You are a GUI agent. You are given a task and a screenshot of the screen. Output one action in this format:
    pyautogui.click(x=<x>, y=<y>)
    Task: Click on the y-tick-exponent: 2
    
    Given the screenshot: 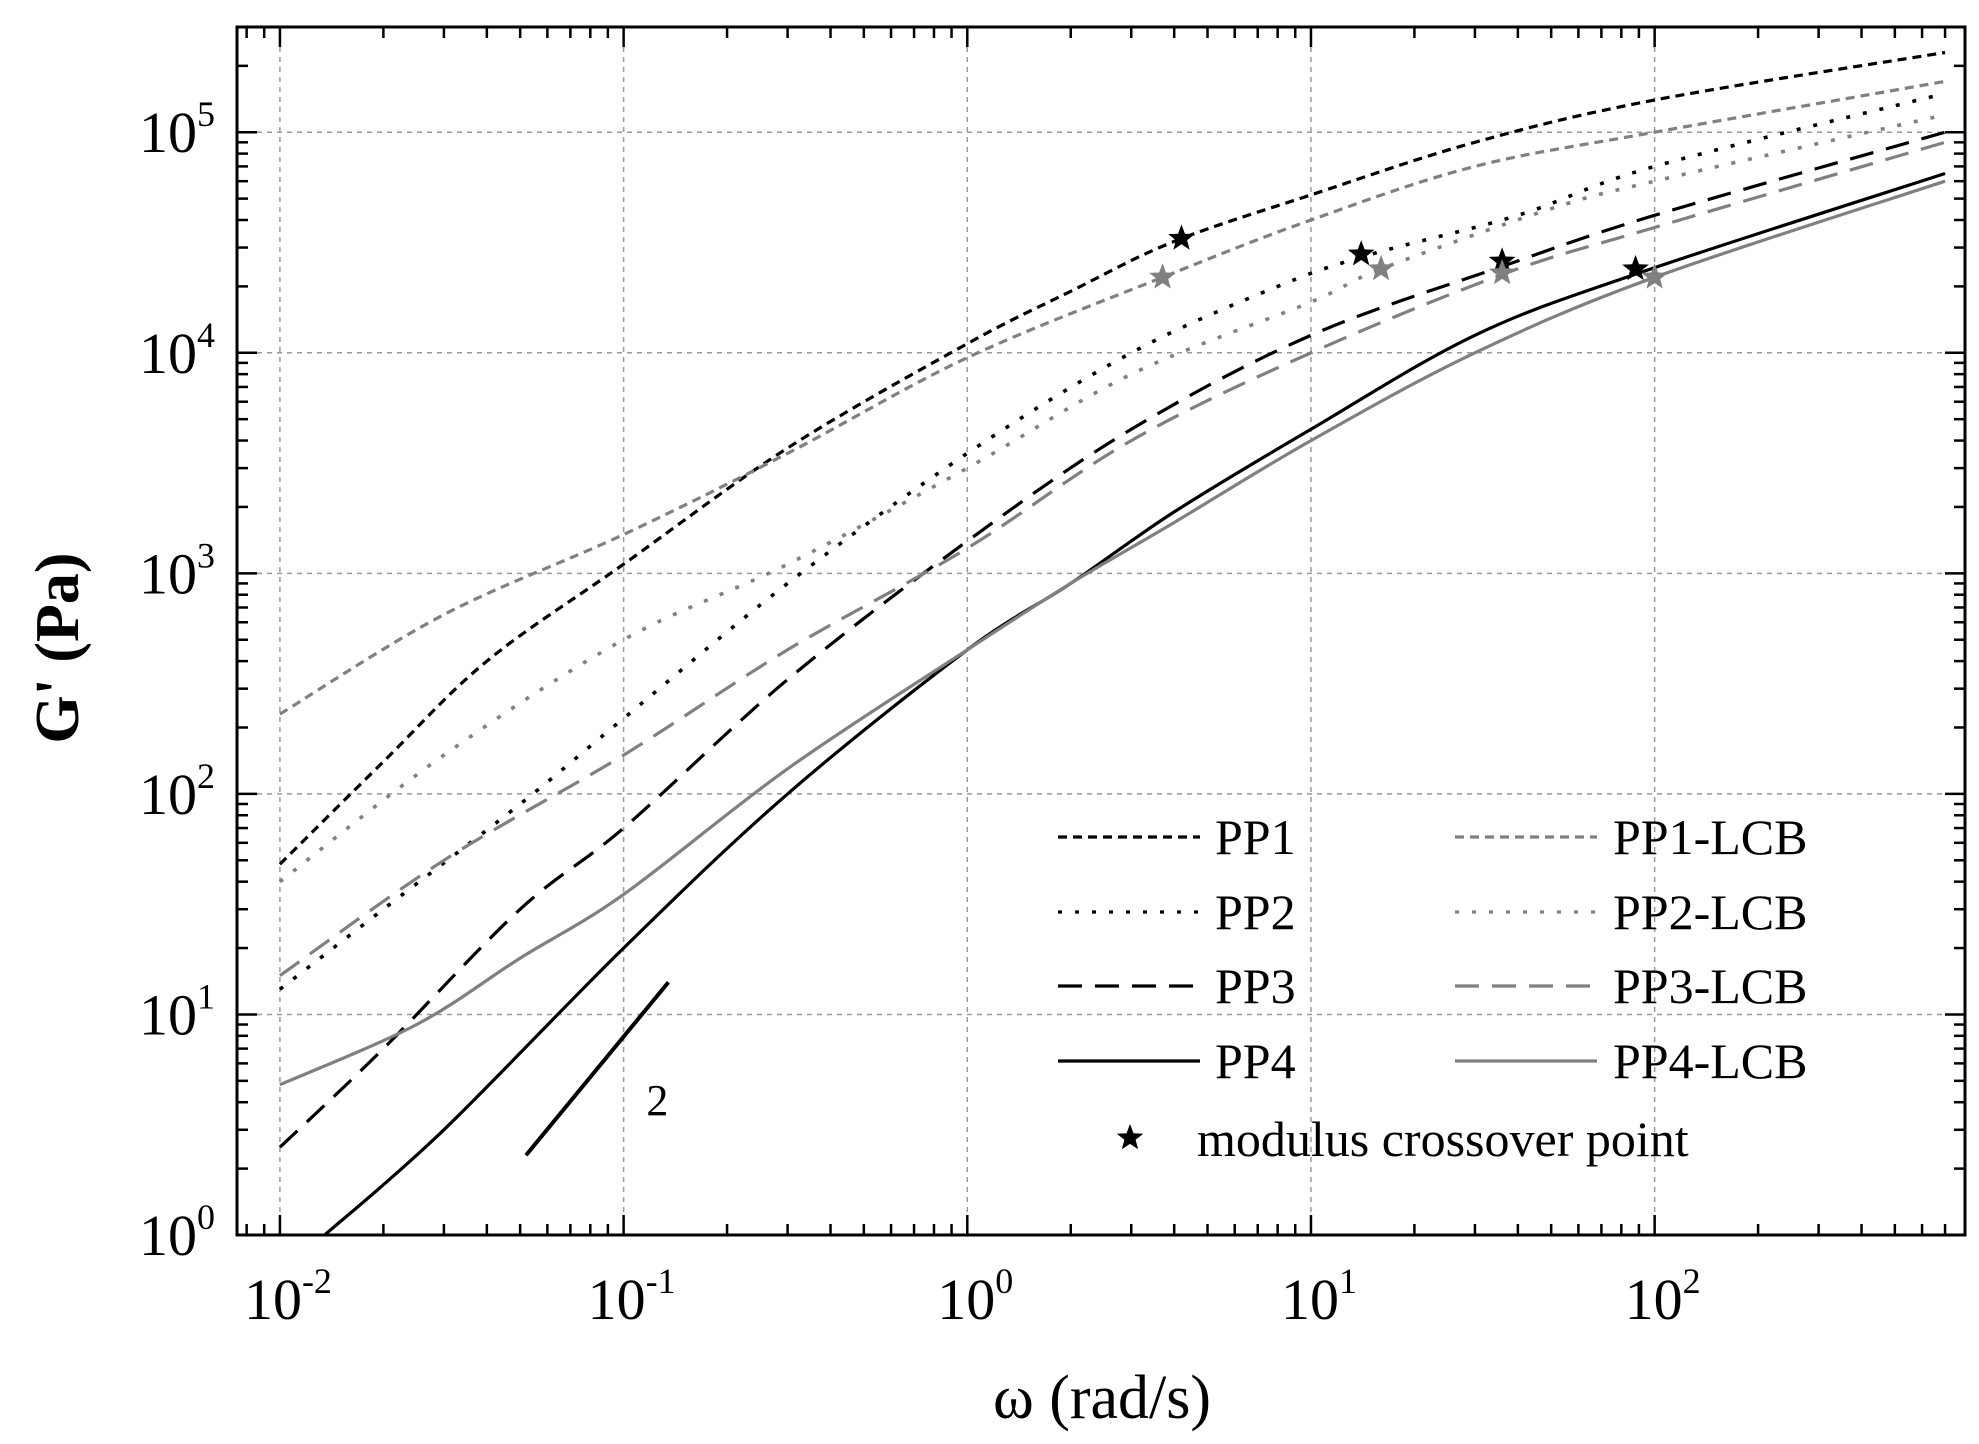 What is the action you would take?
    pyautogui.click(x=206, y=776)
    